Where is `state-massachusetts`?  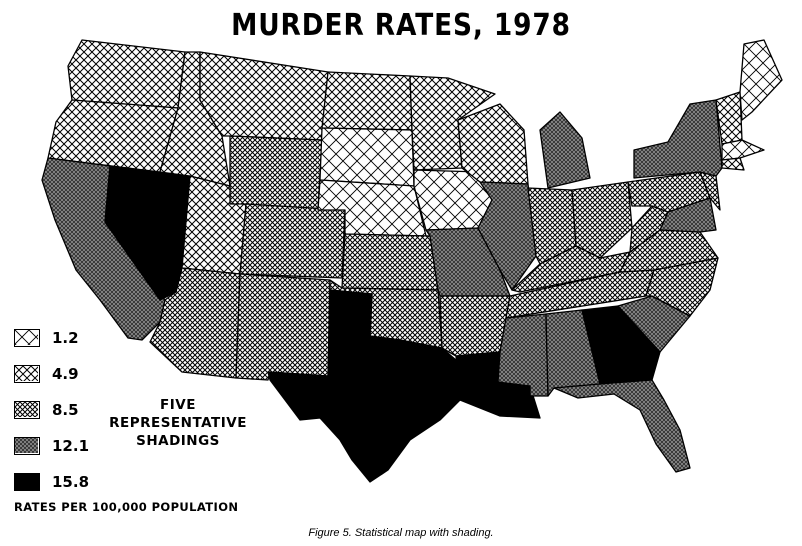
state-massachusetts is located at coordinates (743, 150).